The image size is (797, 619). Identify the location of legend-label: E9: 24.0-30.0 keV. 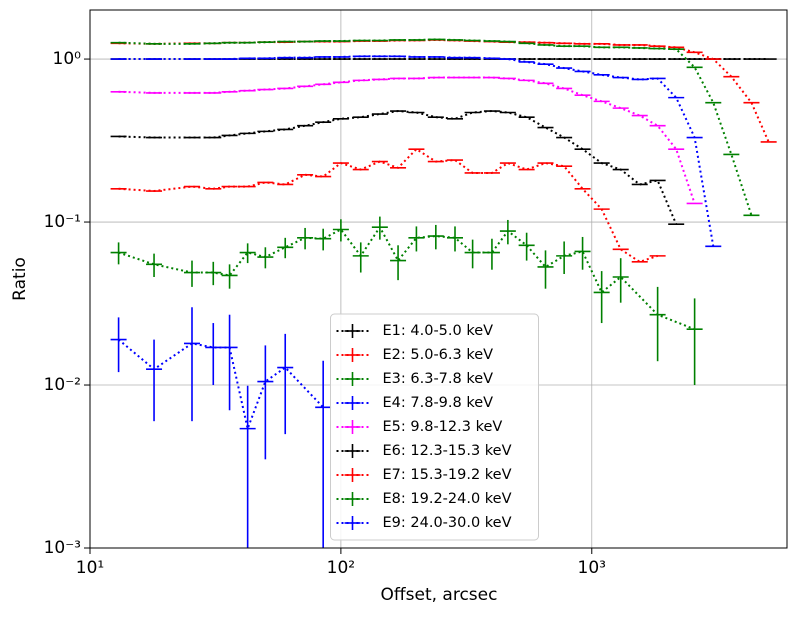
(447, 523).